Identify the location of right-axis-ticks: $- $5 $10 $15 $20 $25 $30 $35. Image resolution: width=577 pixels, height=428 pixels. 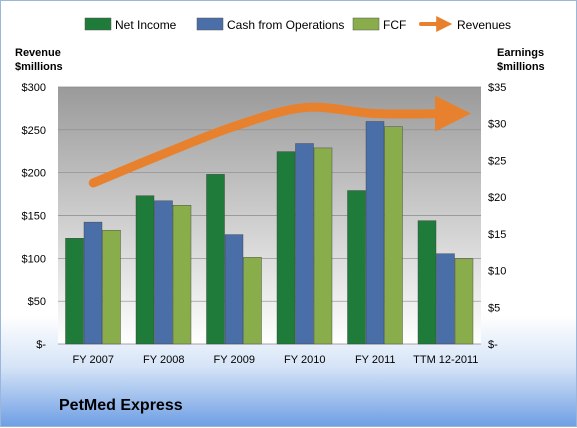
(497, 216).